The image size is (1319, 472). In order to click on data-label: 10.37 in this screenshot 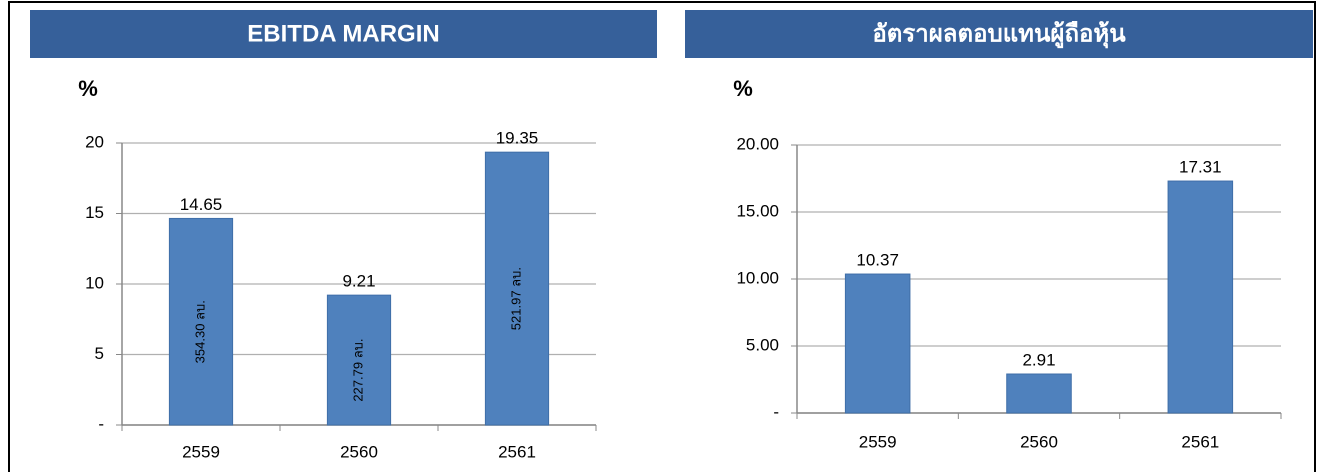, I will do `click(877, 260)`.